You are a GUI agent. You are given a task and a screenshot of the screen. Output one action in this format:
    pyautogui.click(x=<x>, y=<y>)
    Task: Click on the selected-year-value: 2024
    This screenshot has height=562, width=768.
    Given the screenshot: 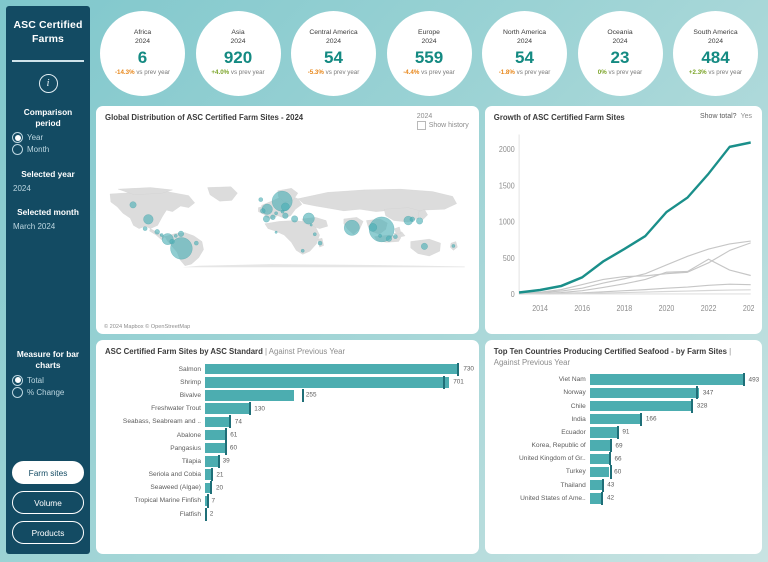 What is the action you would take?
    pyautogui.click(x=22, y=189)
    